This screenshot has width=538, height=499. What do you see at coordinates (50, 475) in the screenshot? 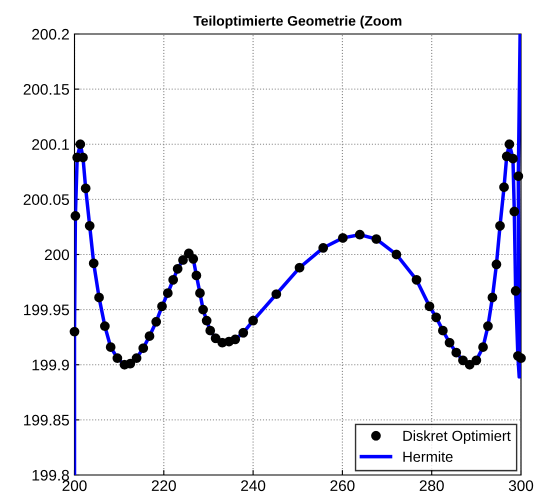
I see `y-tick-label: 199.8` at bounding box center [50, 475].